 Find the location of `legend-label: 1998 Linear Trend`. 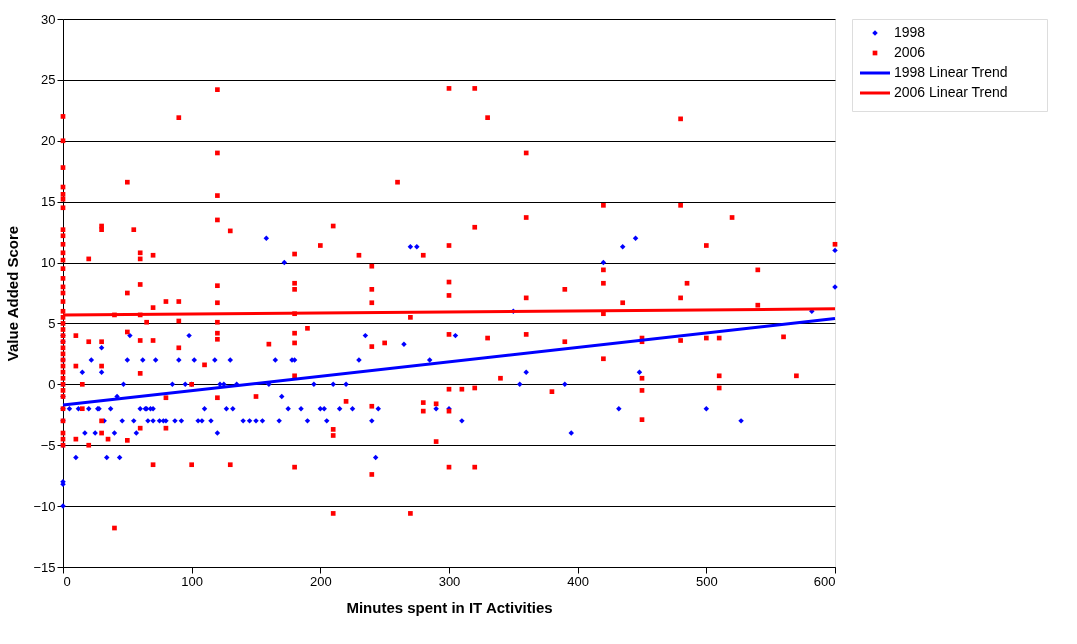

legend-label: 1998 Linear Trend is located at coordinates (951, 72).